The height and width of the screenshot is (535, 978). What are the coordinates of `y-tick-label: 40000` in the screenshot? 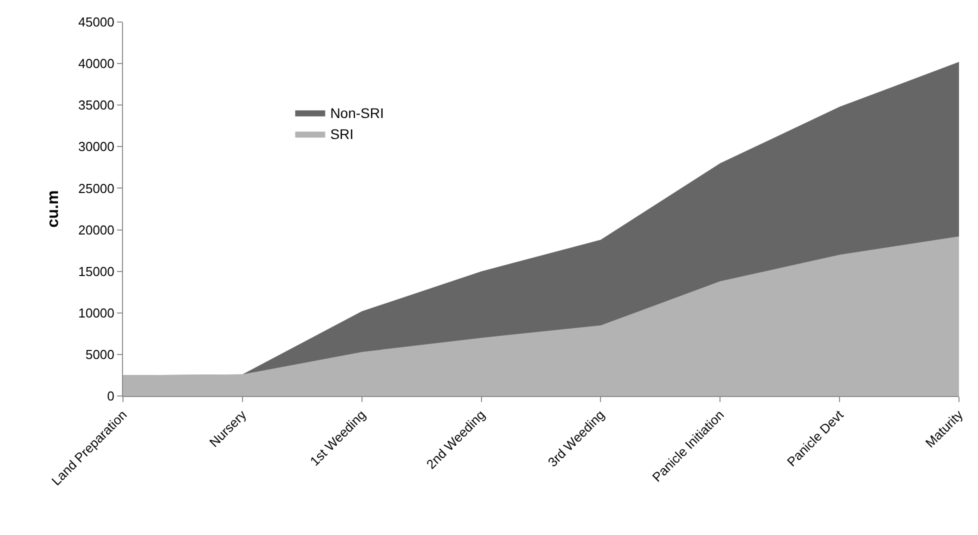 It's located at (96, 64).